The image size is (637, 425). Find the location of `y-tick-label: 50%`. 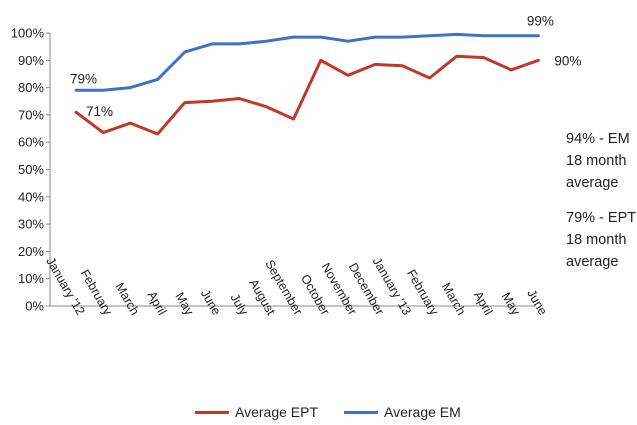

y-tick-label: 50% is located at coordinates (31, 169).